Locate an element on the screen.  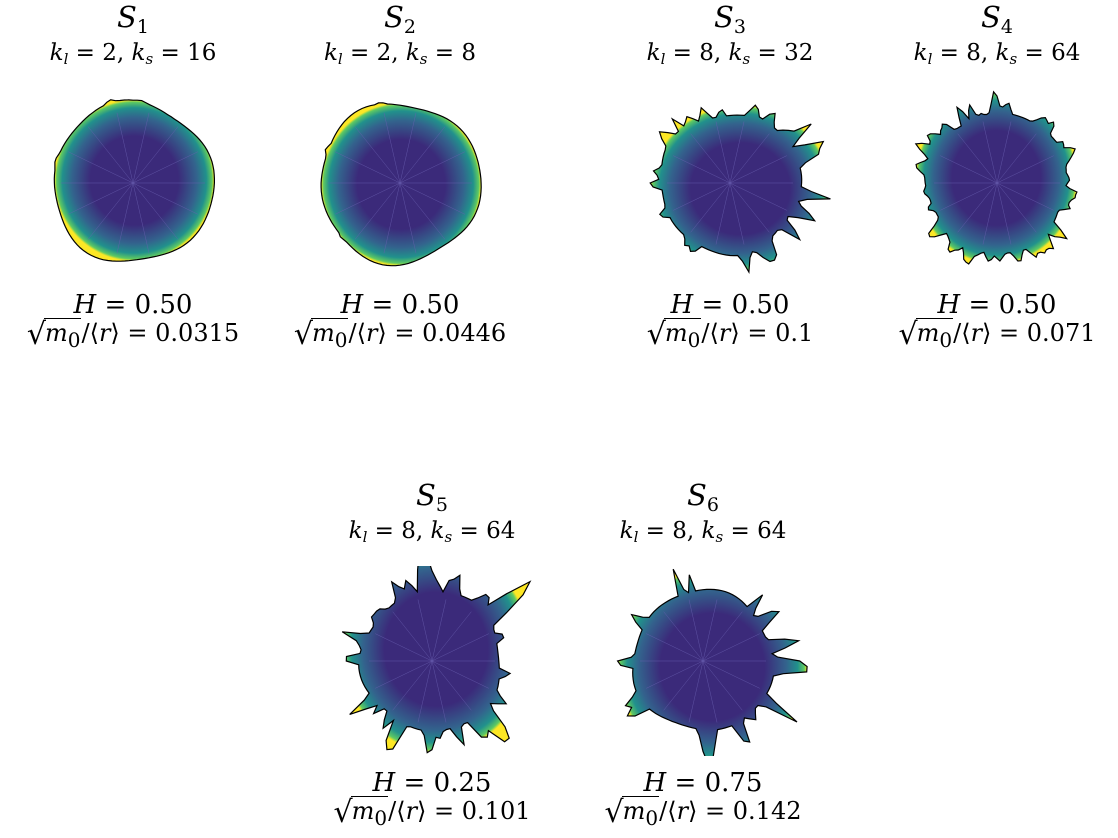
ratio-value: √m0/⟨r⟩ = 0.1 is located at coordinates (730, 334).